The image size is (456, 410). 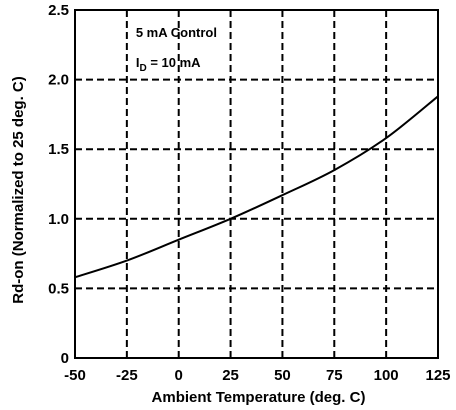 What do you see at coordinates (75, 375) in the screenshot?
I see `x-tick-label: -50` at bounding box center [75, 375].